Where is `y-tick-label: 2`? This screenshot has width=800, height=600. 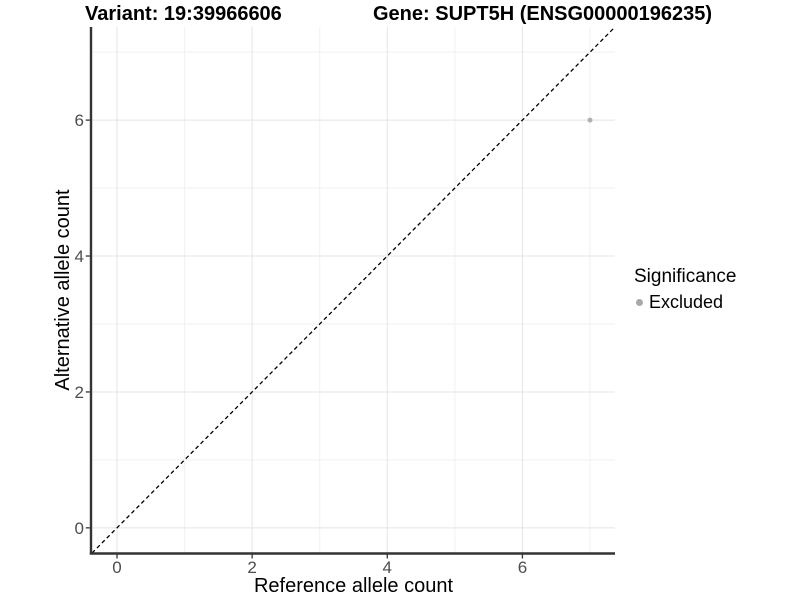
y-tick-label: 2 is located at coordinates (79, 392).